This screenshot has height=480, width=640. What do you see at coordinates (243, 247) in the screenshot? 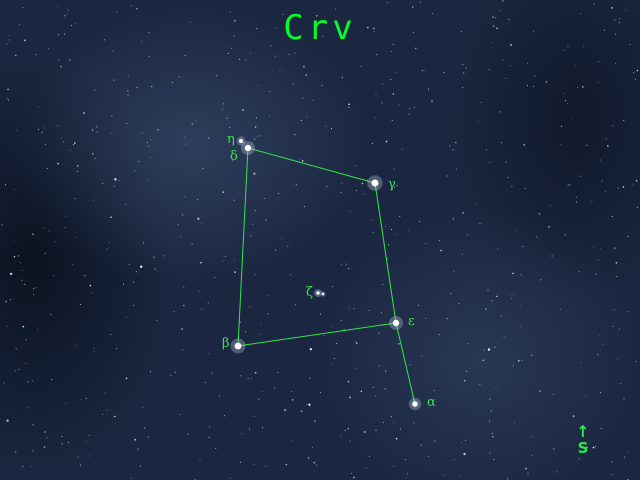
I see `line-beta-delta` at bounding box center [243, 247].